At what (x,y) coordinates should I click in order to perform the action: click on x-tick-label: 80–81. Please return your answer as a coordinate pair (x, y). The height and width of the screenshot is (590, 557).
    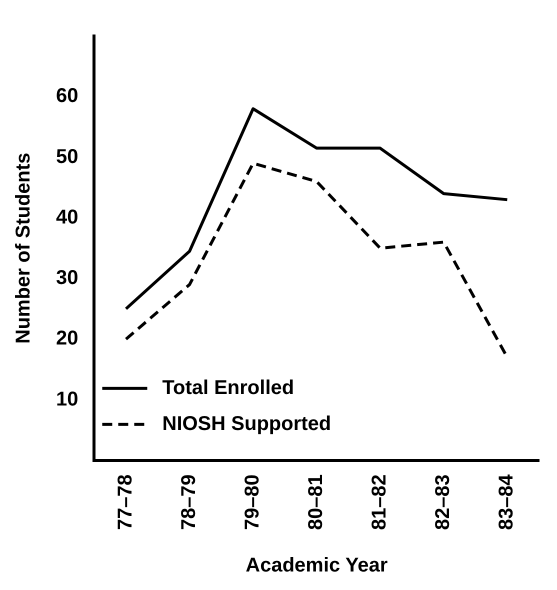
    Looking at the image, I should click on (316, 502).